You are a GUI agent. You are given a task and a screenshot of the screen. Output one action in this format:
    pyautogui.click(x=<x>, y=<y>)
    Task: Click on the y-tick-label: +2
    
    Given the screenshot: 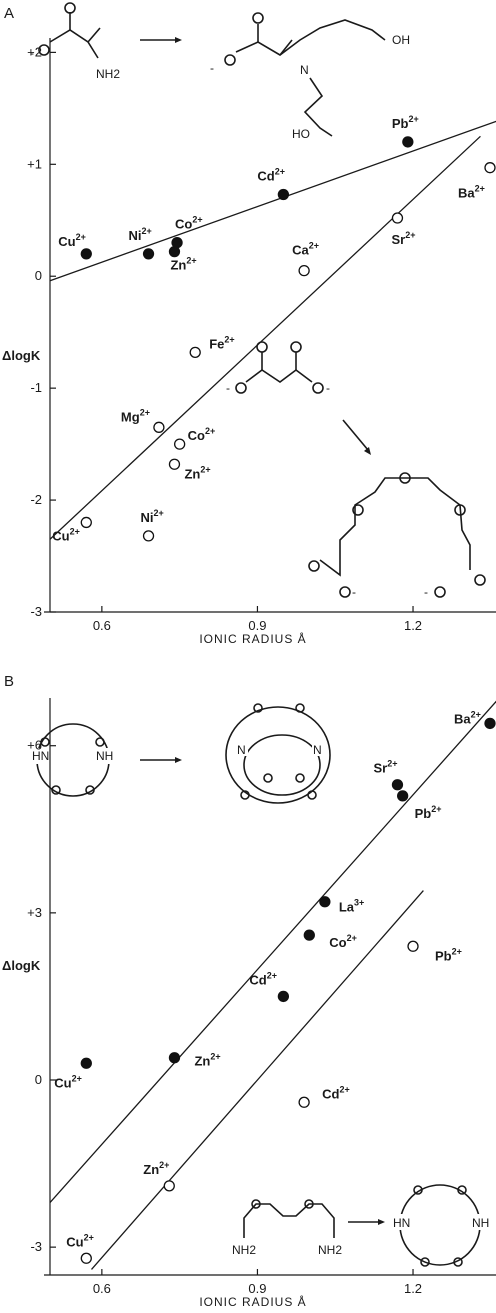 What is the action you would take?
    pyautogui.click(x=34, y=51)
    